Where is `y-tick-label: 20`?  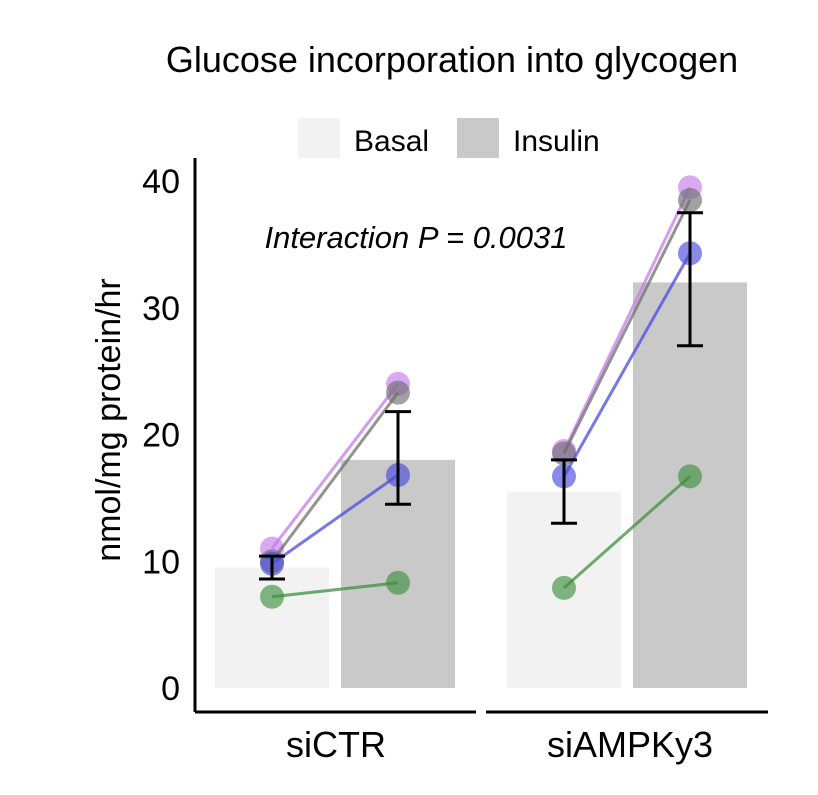
y-tick-label: 20 is located at coordinates (161, 436).